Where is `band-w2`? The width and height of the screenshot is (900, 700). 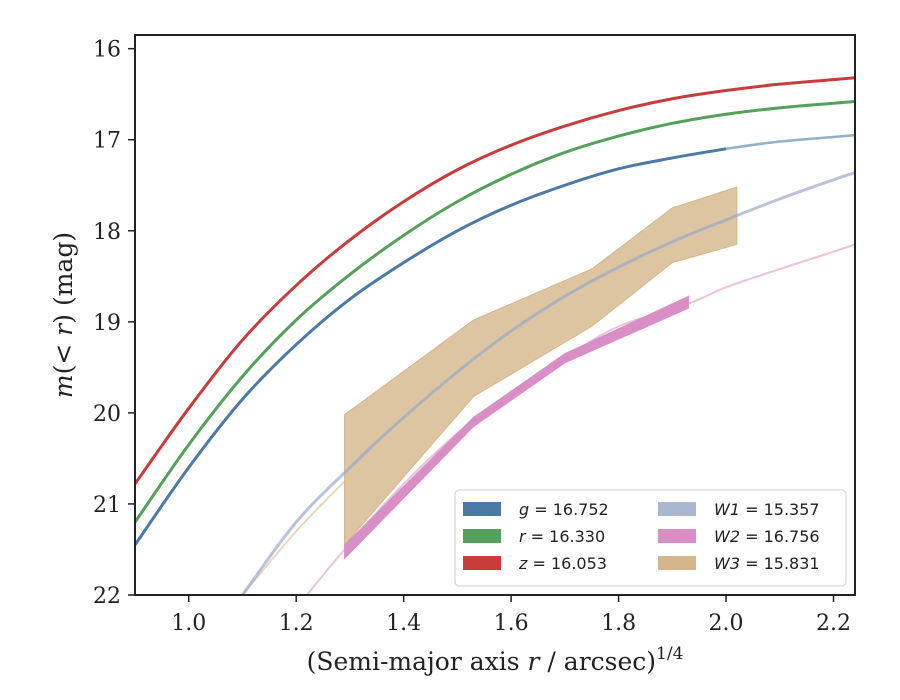 band-w2 is located at coordinates (516, 427).